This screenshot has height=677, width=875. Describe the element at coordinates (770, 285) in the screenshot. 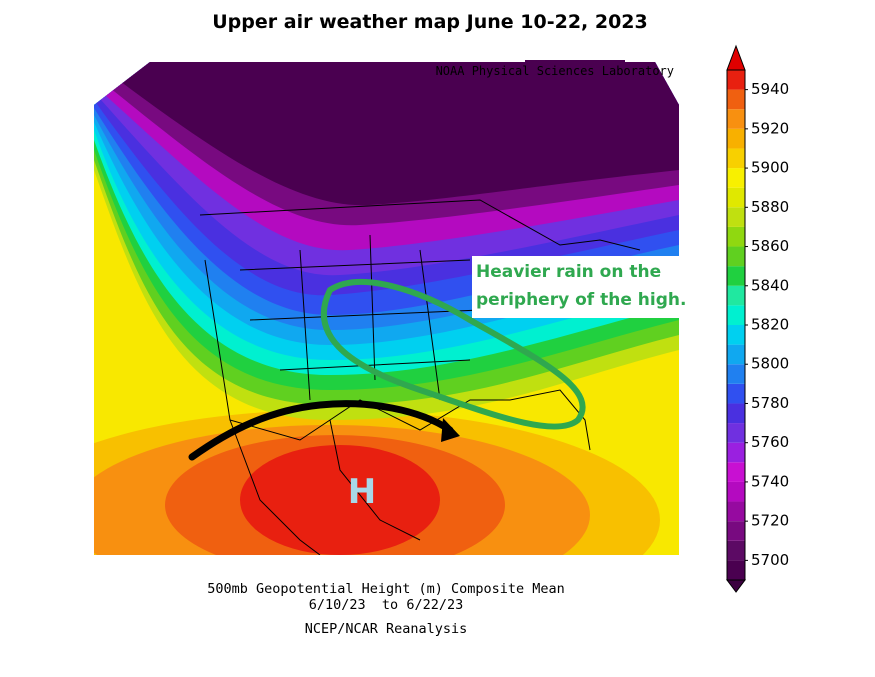

I see `colorbar-tick-label: 5840` at that location.